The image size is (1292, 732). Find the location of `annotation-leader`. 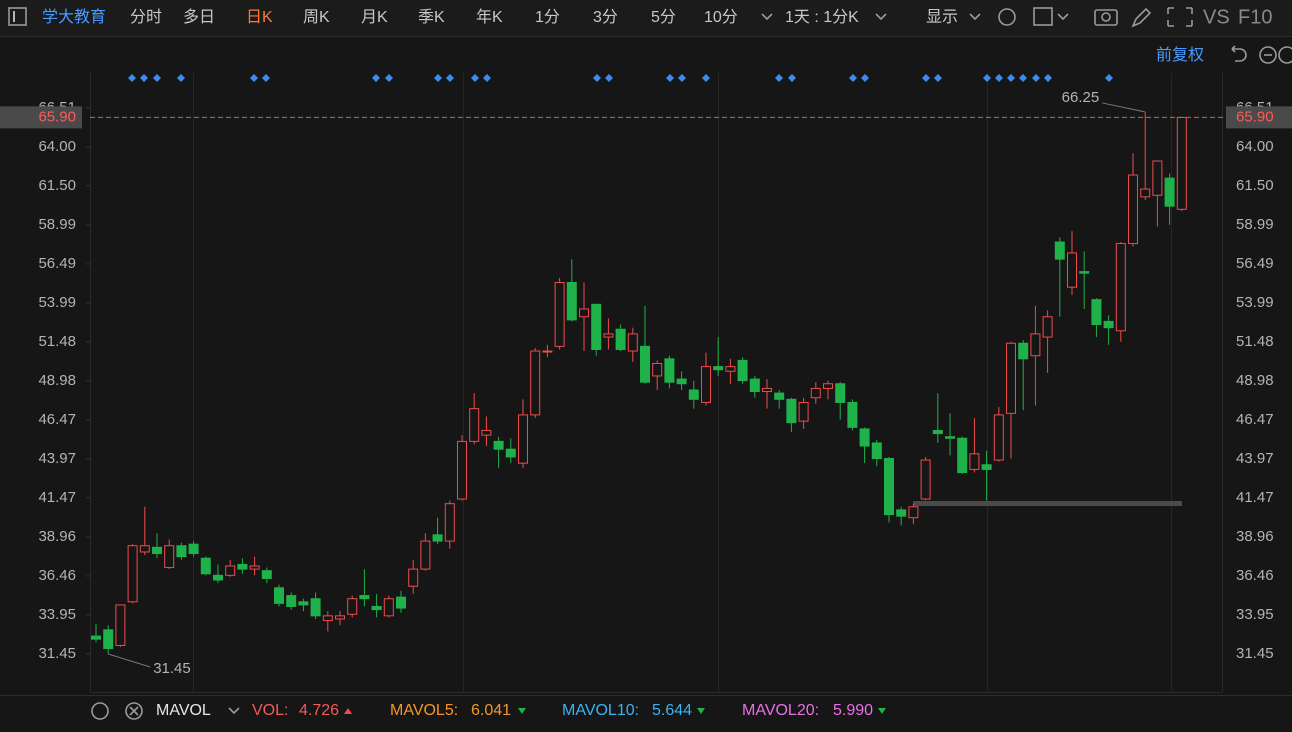

annotation-leader is located at coordinates (129, 660).